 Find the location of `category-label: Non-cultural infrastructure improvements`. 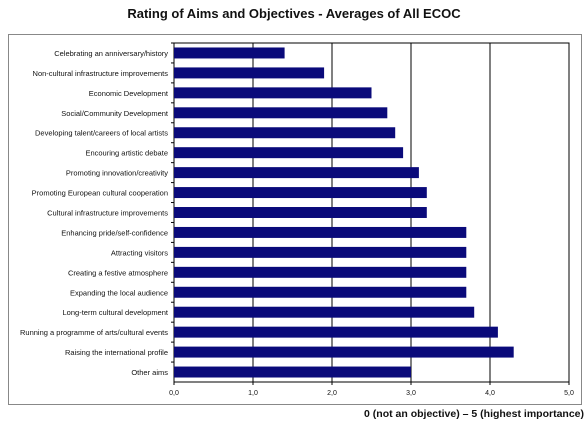

category-label: Non-cultural infrastructure improvements is located at coordinates (101, 73).